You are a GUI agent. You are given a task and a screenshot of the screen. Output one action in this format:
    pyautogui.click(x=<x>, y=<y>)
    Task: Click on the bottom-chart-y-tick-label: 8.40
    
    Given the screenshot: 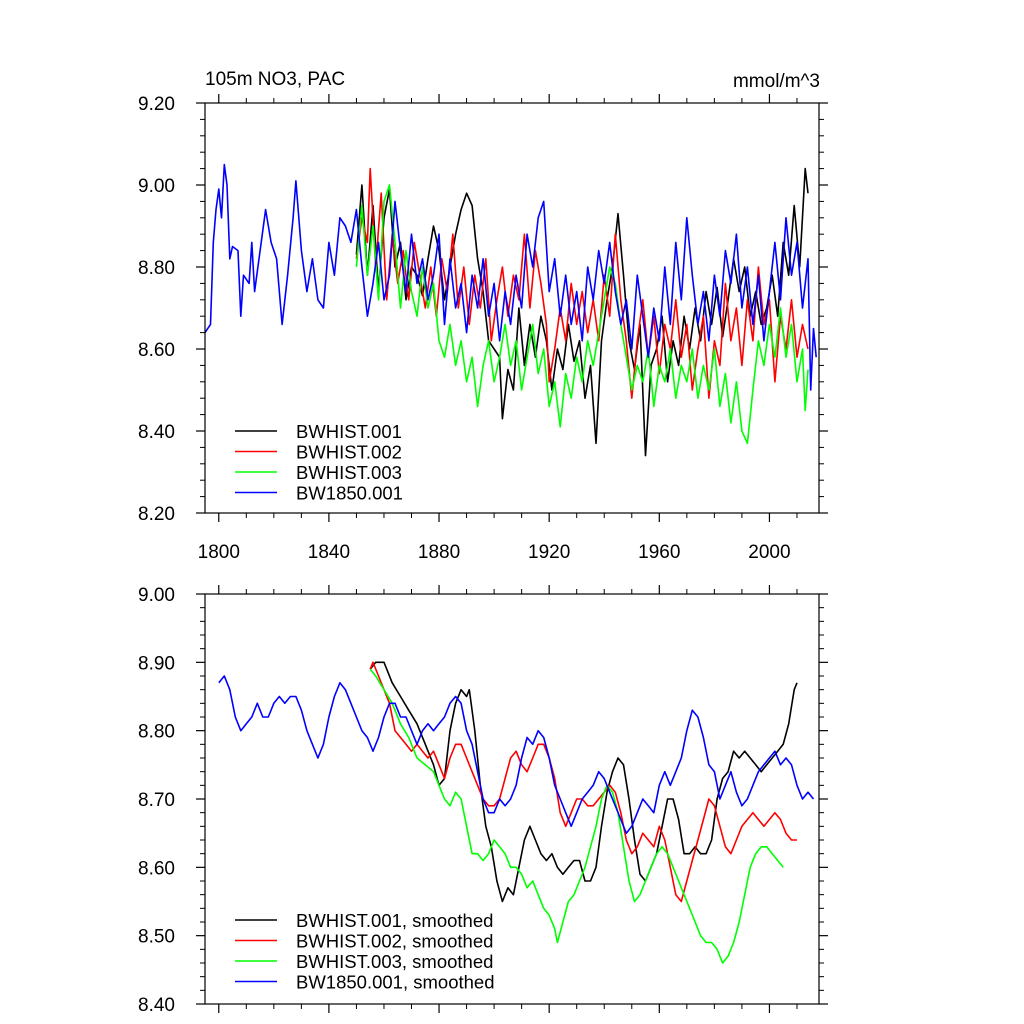 What is the action you would take?
    pyautogui.click(x=156, y=1005)
    